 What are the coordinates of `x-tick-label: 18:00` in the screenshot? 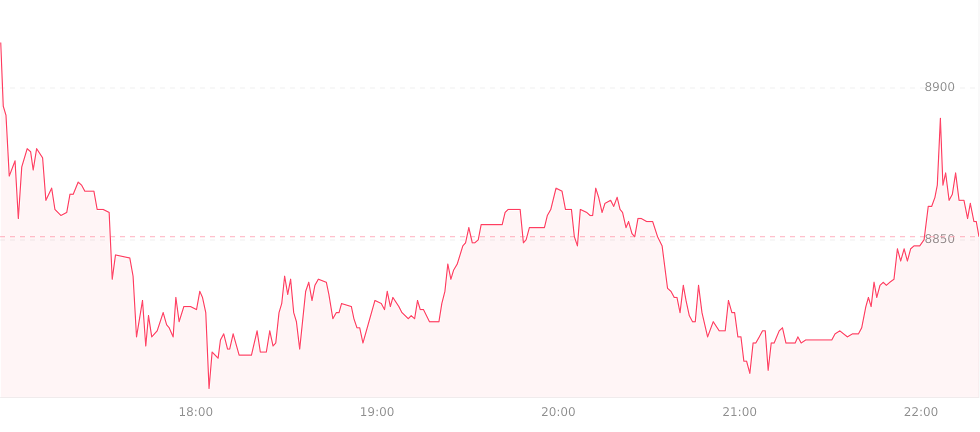 It's located at (196, 411).